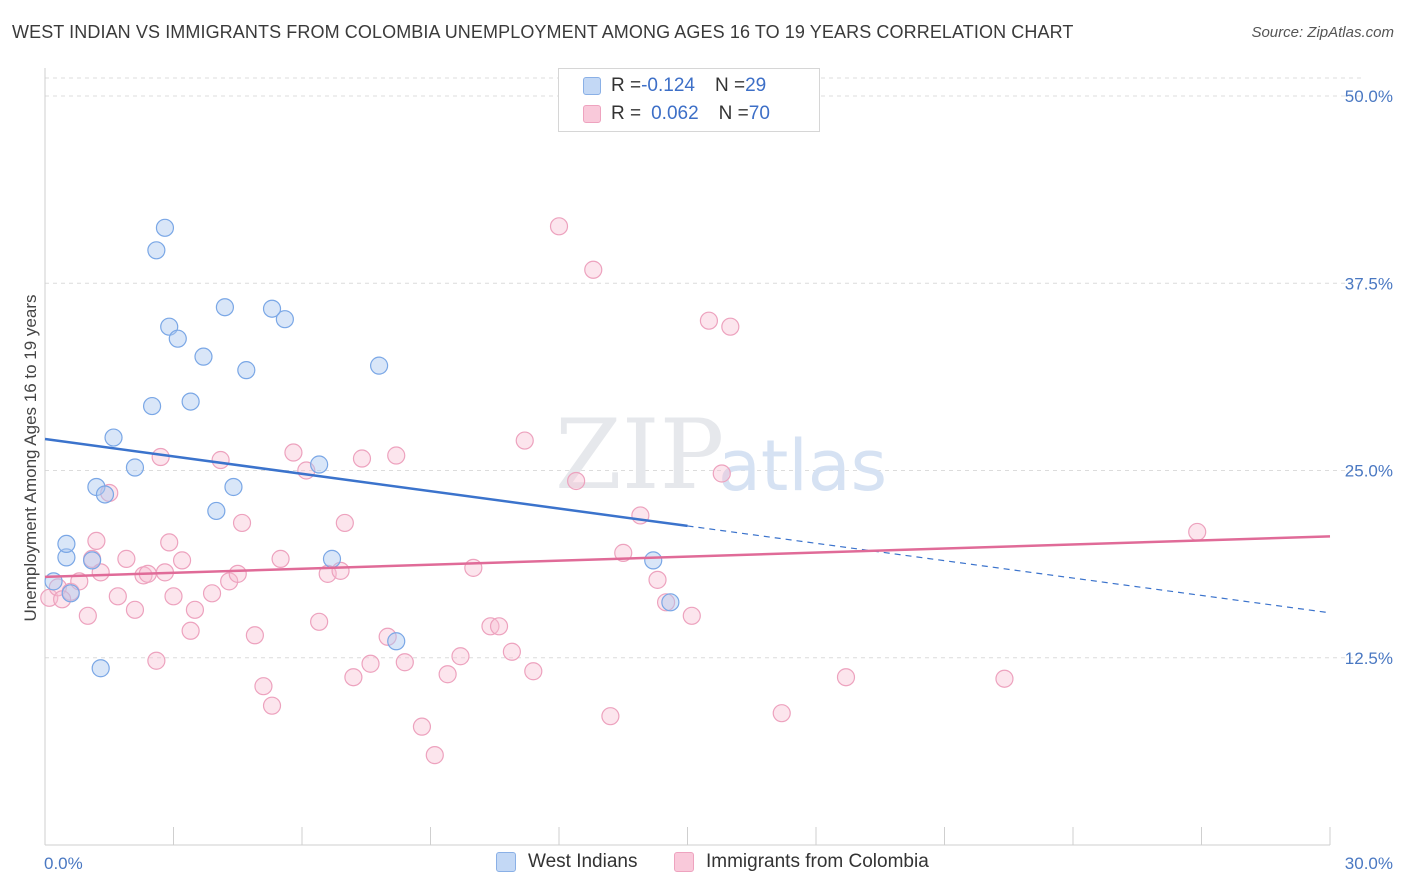 The width and height of the screenshot is (1406, 892). I want to click on legend-r-value: 0.062, so click(675, 113).